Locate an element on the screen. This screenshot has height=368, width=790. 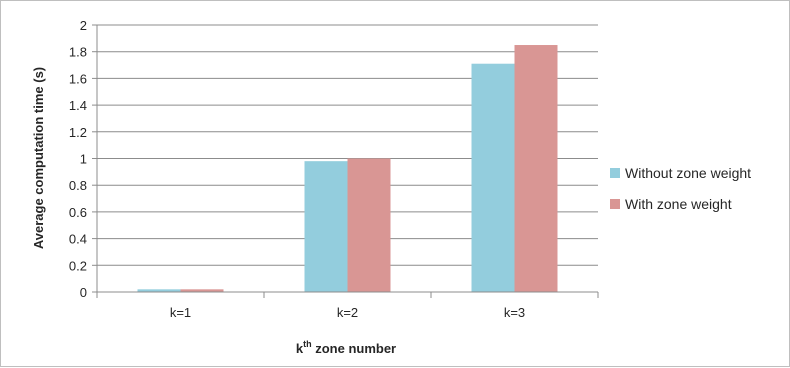
y-tick-label: 0.4 is located at coordinates (78, 239).